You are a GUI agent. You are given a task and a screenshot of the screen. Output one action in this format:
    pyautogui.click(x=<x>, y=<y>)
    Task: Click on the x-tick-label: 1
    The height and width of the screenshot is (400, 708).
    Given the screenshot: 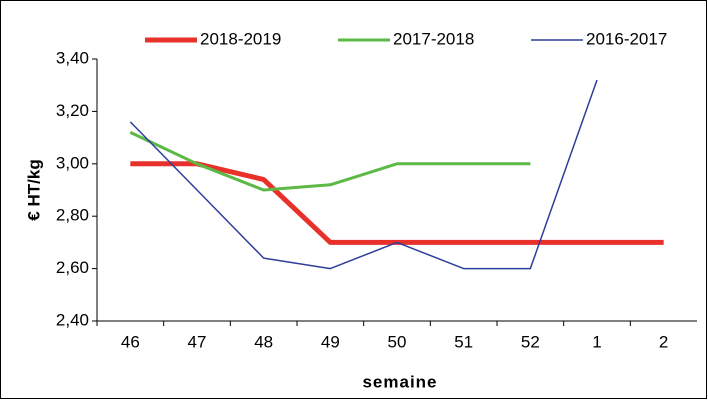 What is the action you would take?
    pyautogui.click(x=596, y=341)
    